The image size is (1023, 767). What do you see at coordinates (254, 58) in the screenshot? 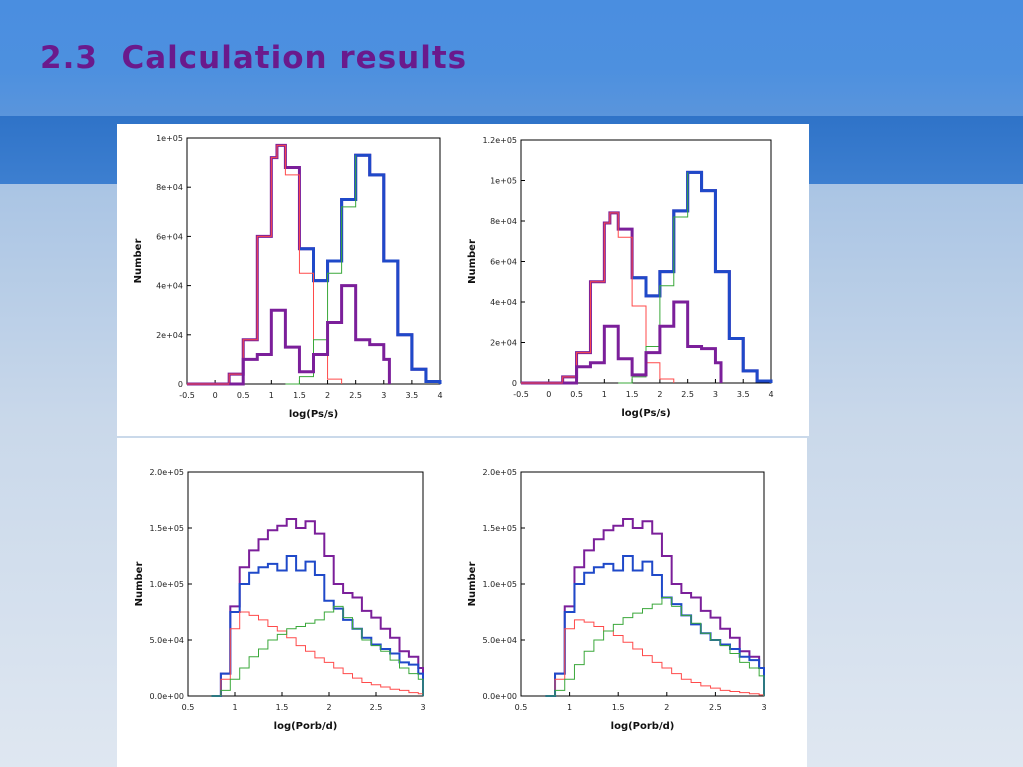
I see `slide-title: 2.3 Calculation results` at bounding box center [254, 58].